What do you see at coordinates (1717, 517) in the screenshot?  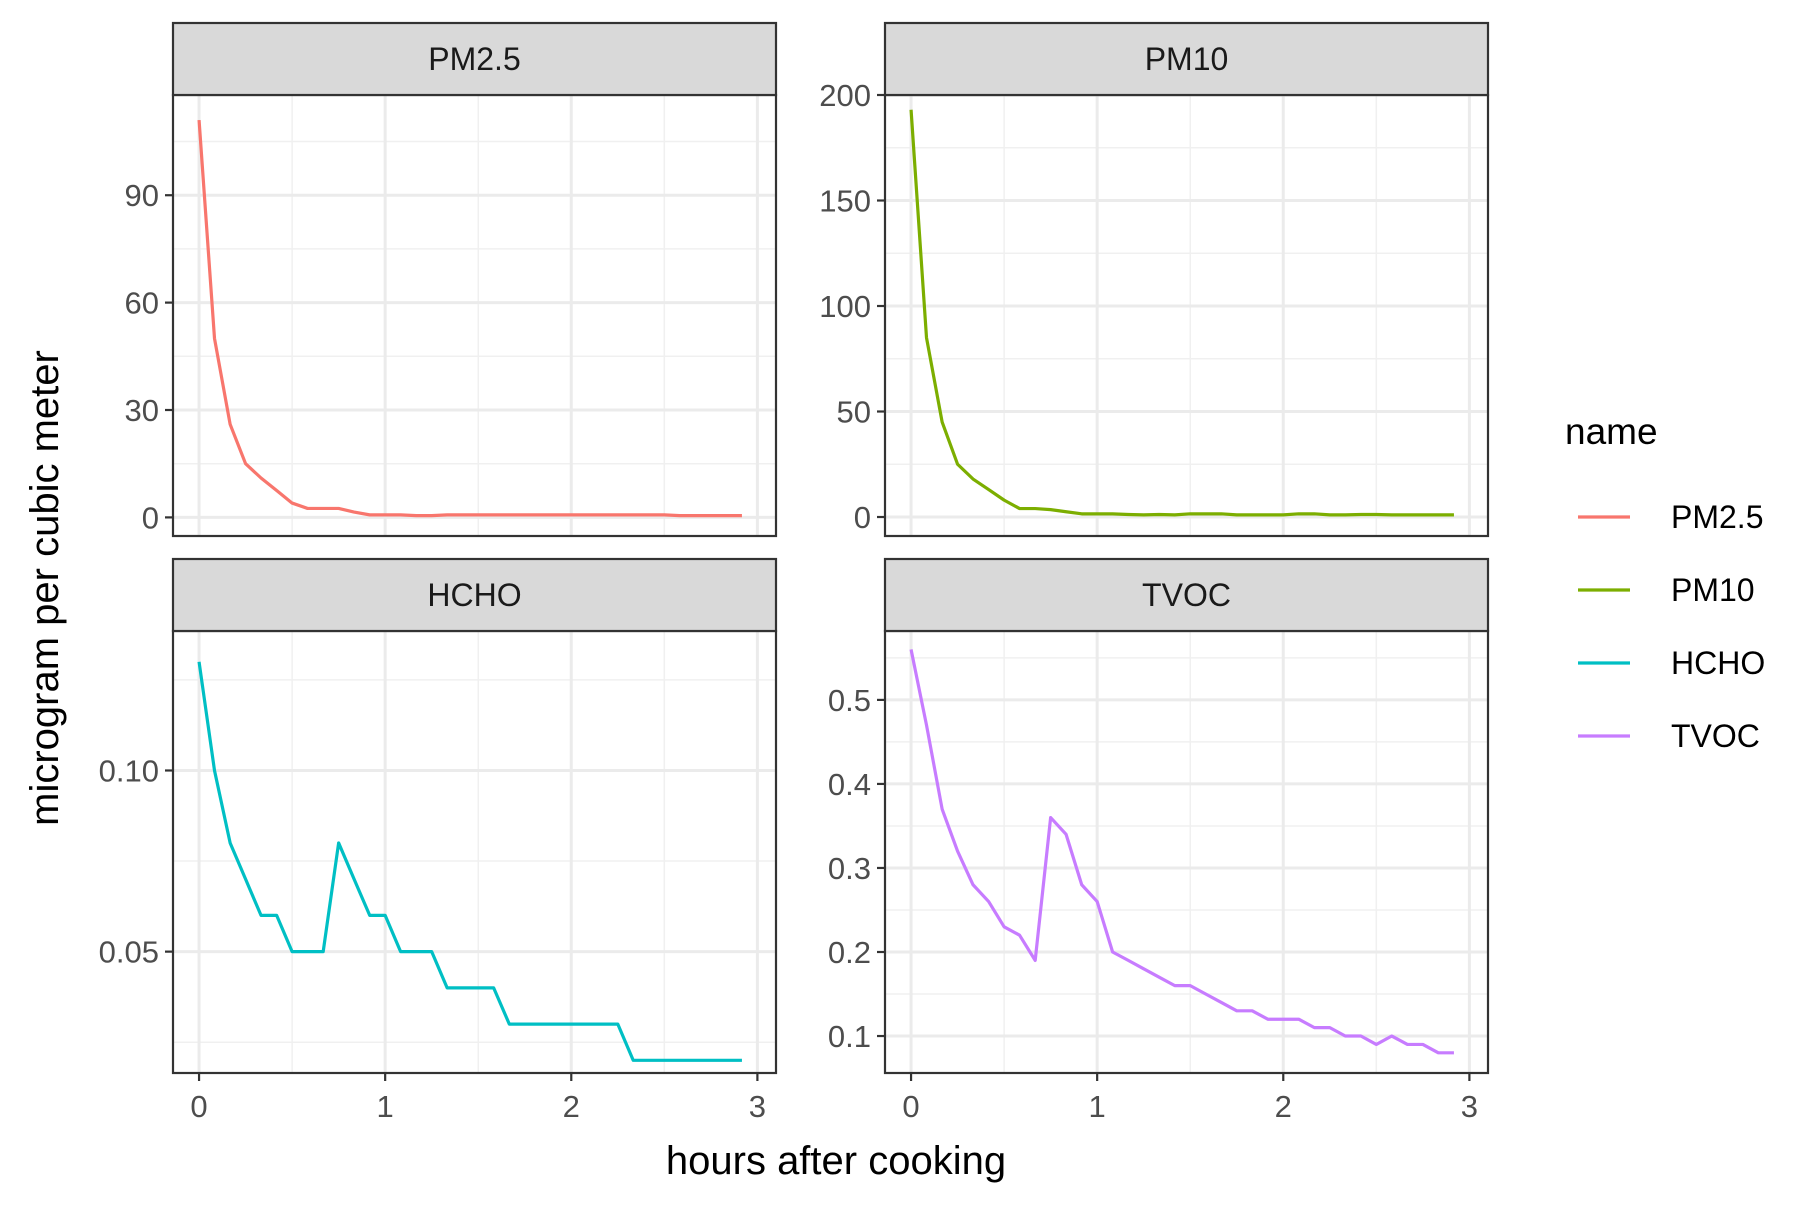 I see `legend-label: PM2.5` at bounding box center [1717, 517].